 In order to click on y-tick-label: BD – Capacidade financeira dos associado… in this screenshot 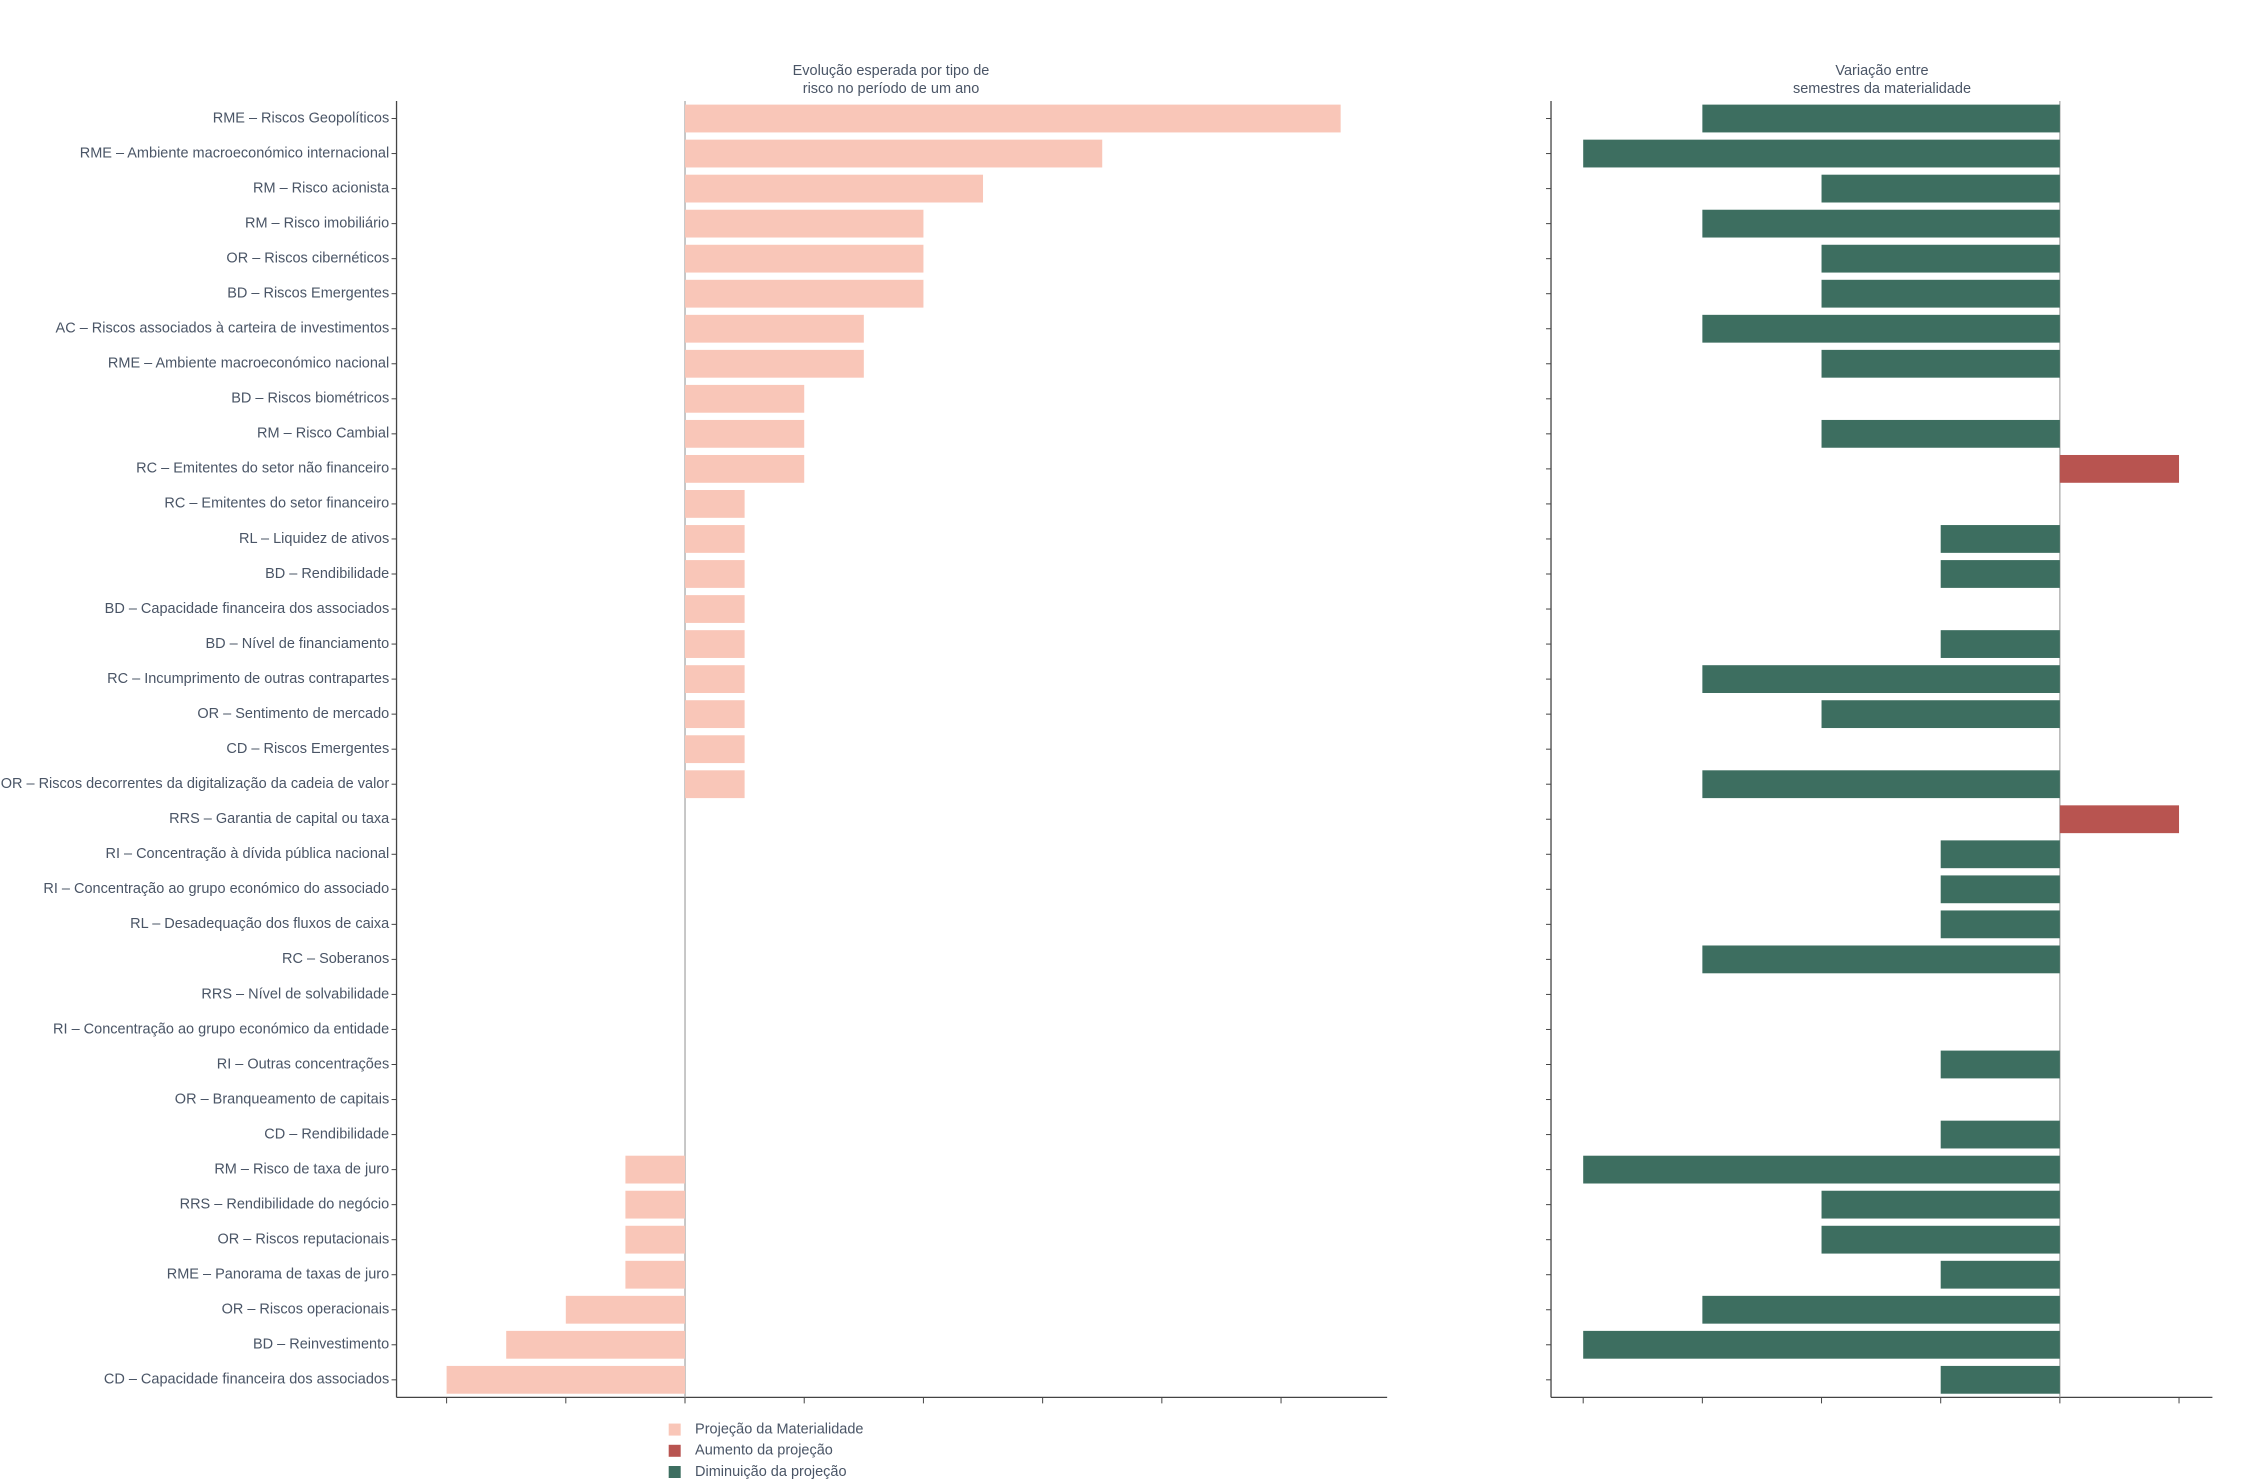, I will do `click(247, 609)`.